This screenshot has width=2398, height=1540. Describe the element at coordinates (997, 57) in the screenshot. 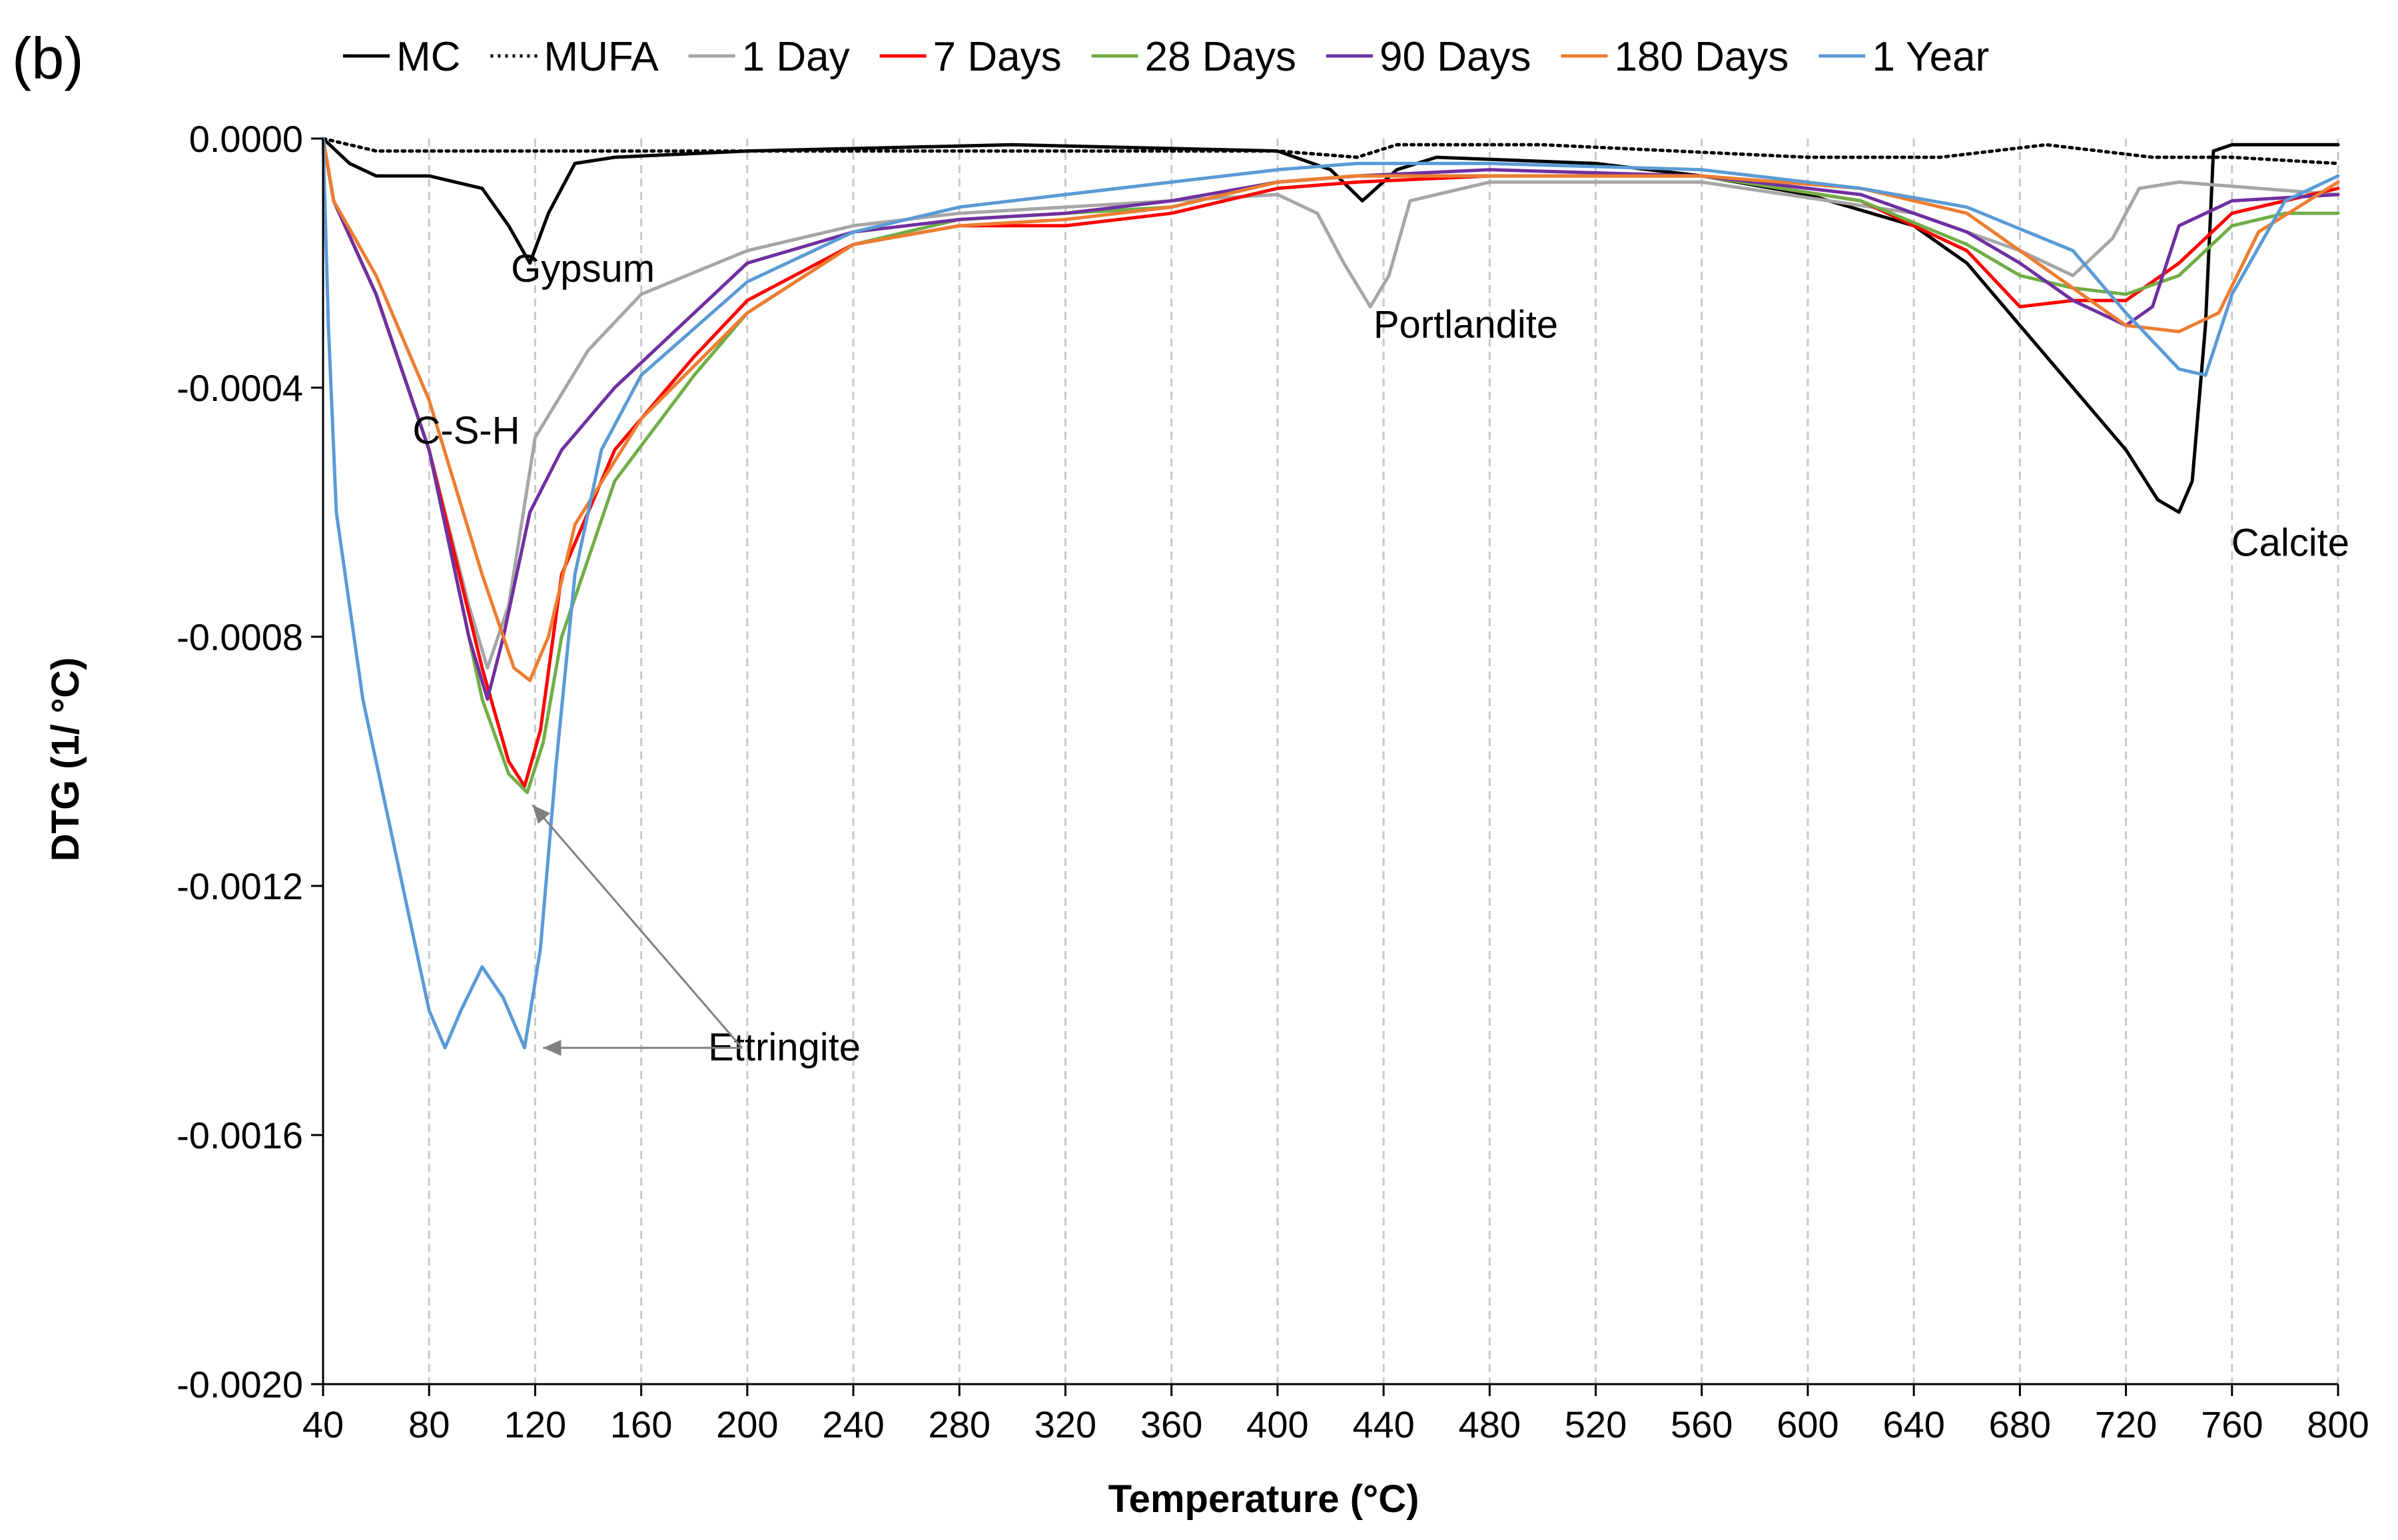

I see `legend-label-7-days: 7 Days` at that location.